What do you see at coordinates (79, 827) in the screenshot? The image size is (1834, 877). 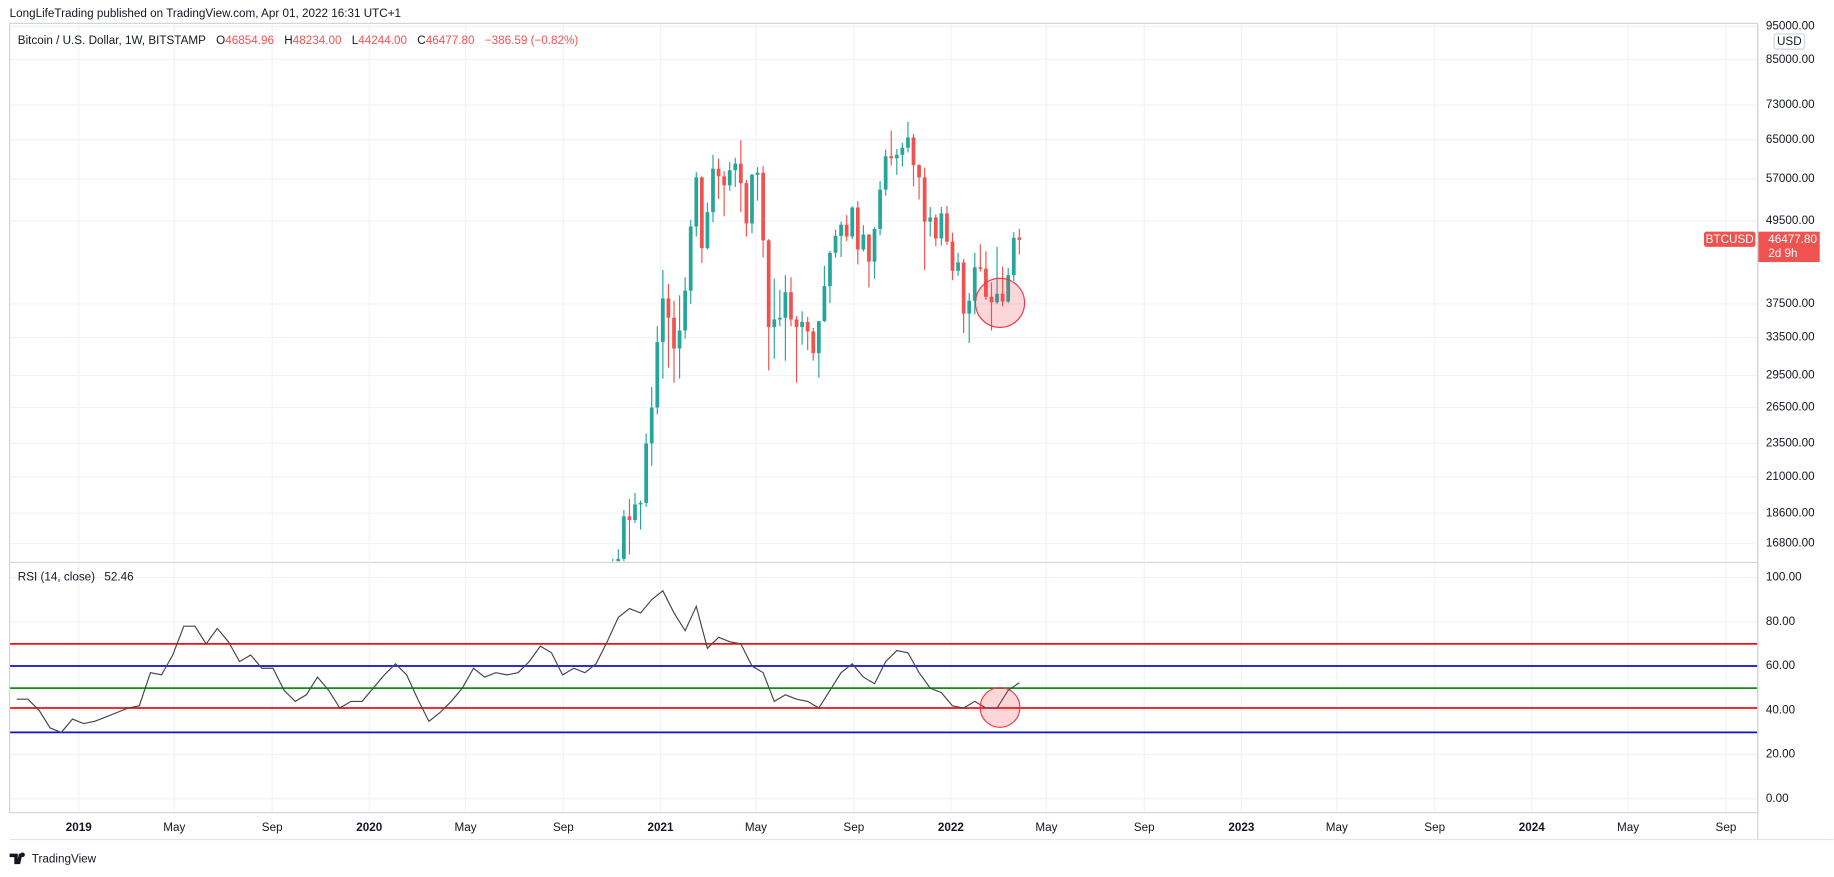 I see `x-tick-label: 2019` at bounding box center [79, 827].